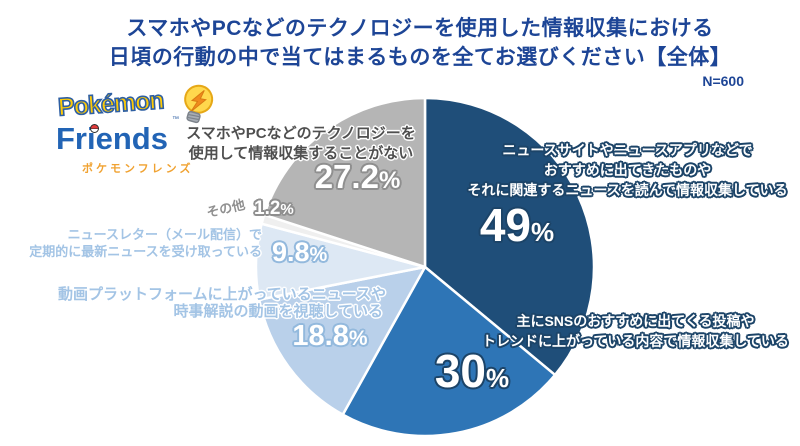  Describe the element at coordinates (300, 252) in the screenshot. I see `slice-value-newsletter: 9.8%` at that location.